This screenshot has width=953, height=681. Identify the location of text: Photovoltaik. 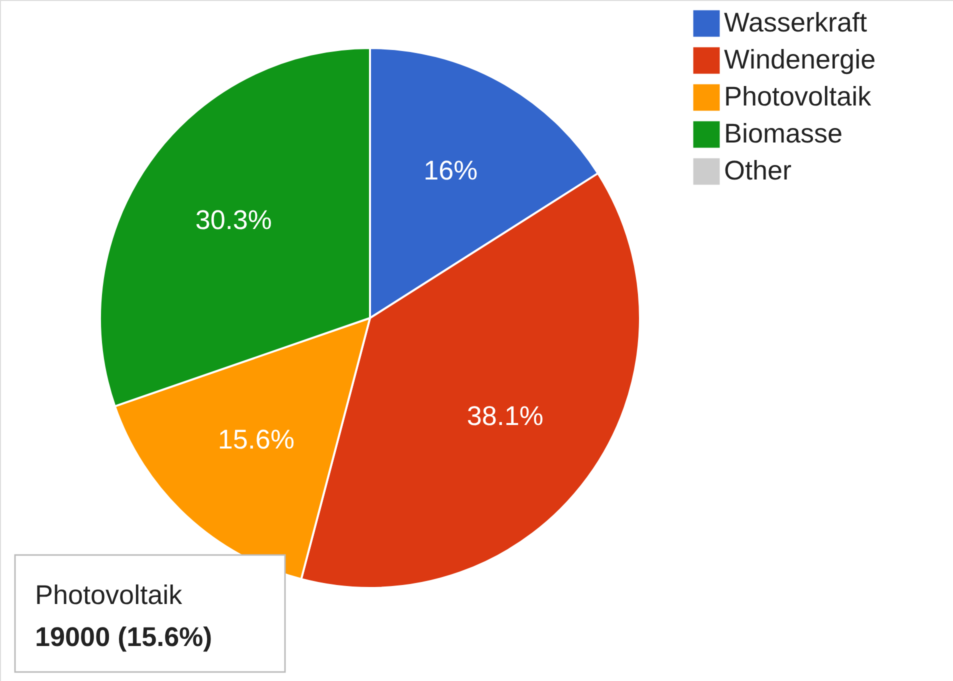
(109, 595).